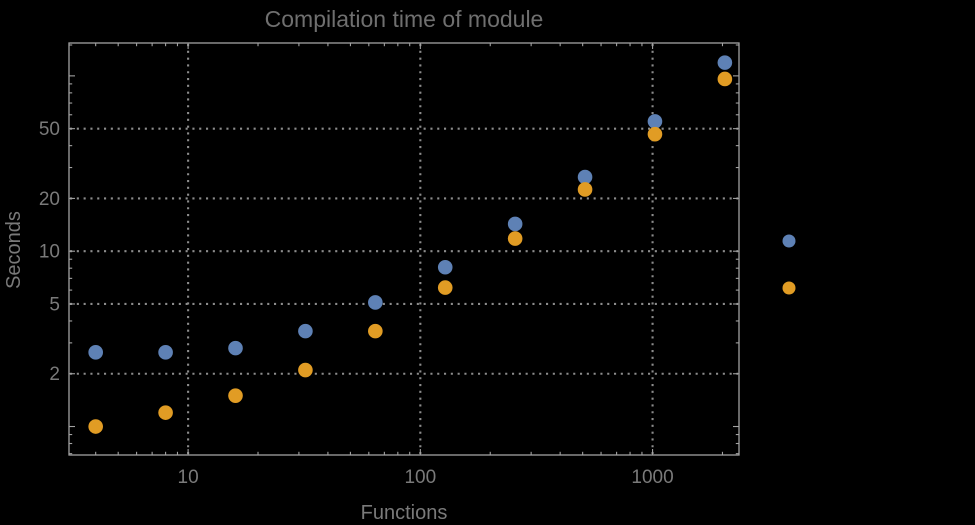 This screenshot has height=525, width=975. I want to click on y-tick-label: 2, so click(54, 374).